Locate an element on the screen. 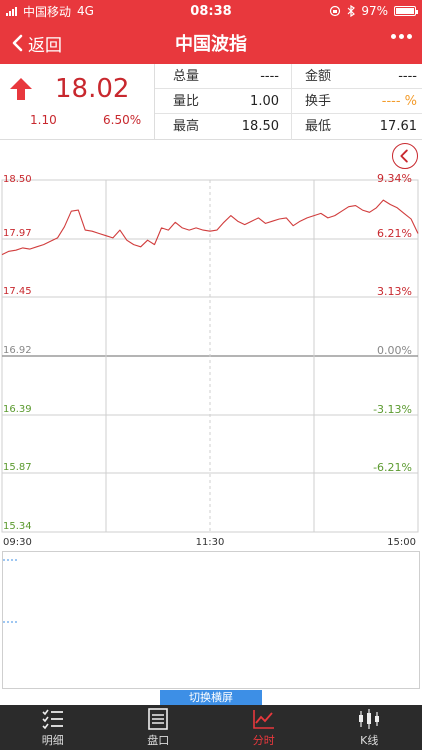 This screenshot has height=750, width=422. percent-tick-label: 0.00% is located at coordinates (394, 350).